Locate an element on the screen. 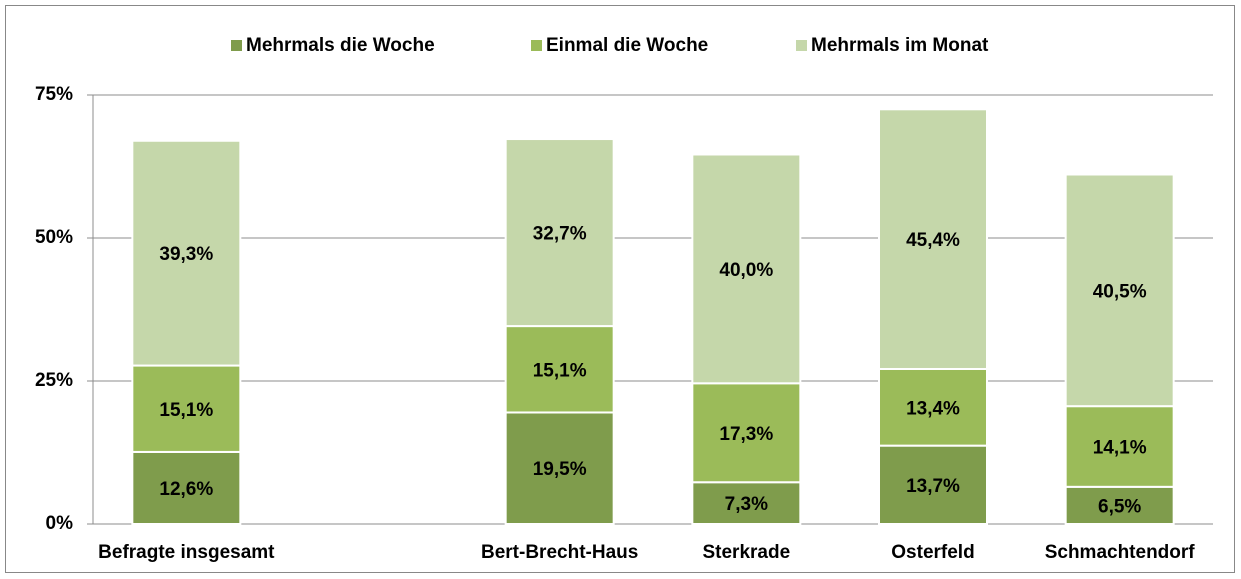 The height and width of the screenshot is (579, 1241). data-label: 40,5% is located at coordinates (1120, 291).